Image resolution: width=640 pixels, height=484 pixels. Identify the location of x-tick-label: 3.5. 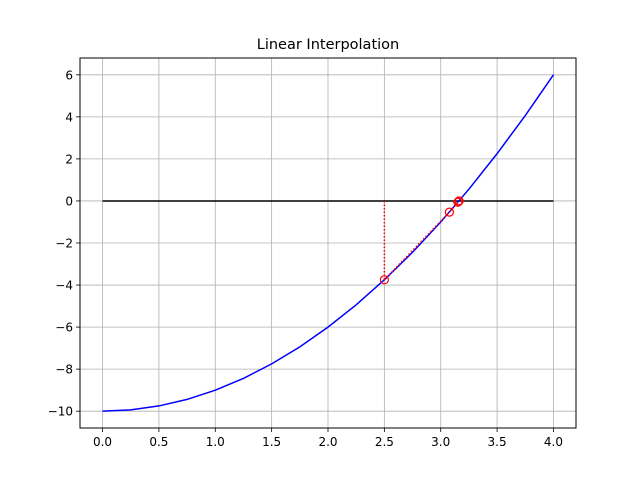
(497, 442).